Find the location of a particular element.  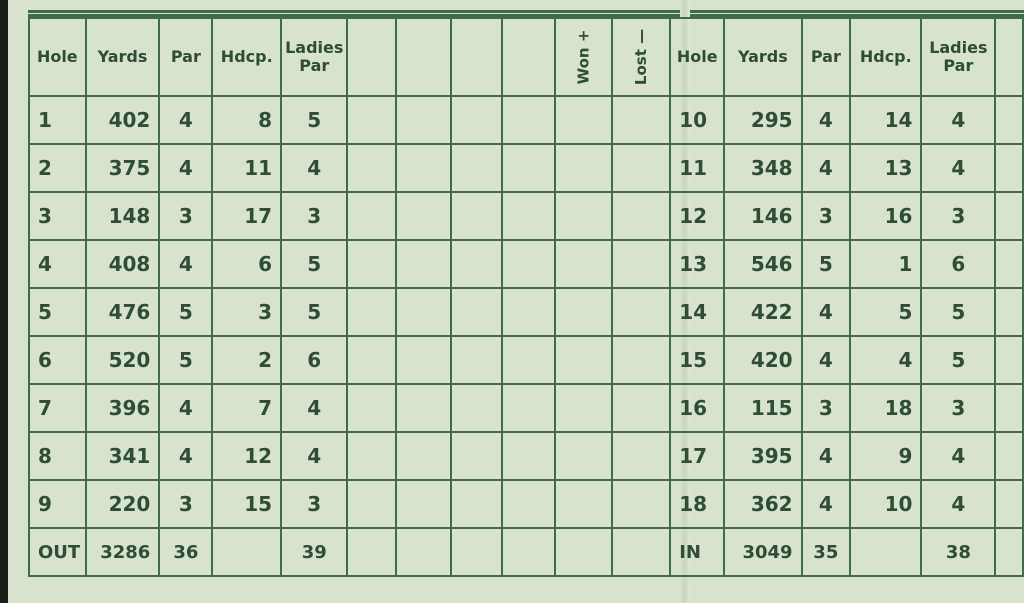

table-row: 2 375 4 11 4 11 348 4 13 4 is located at coordinates (526, 168).